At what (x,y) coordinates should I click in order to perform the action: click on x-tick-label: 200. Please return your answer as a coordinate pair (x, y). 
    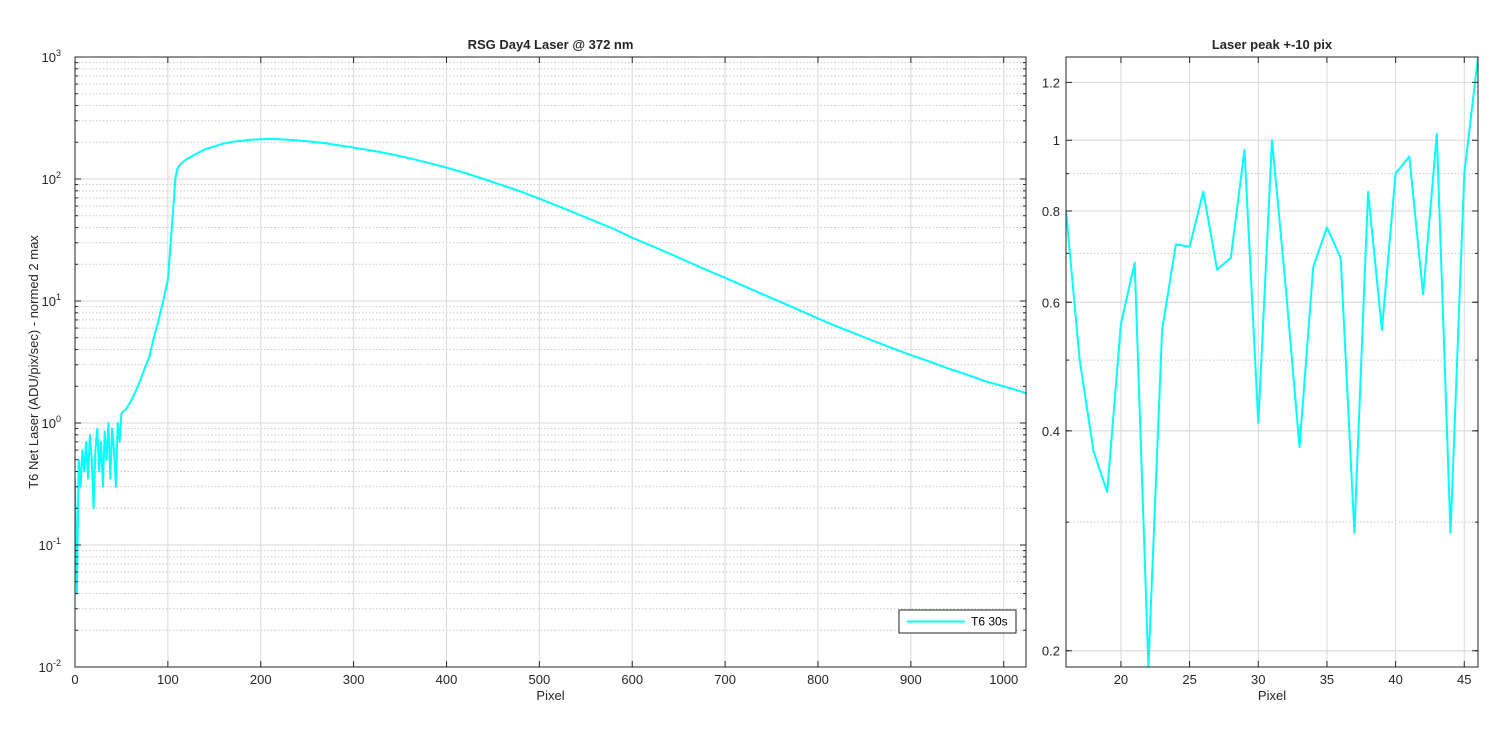
    Looking at the image, I should click on (261, 679).